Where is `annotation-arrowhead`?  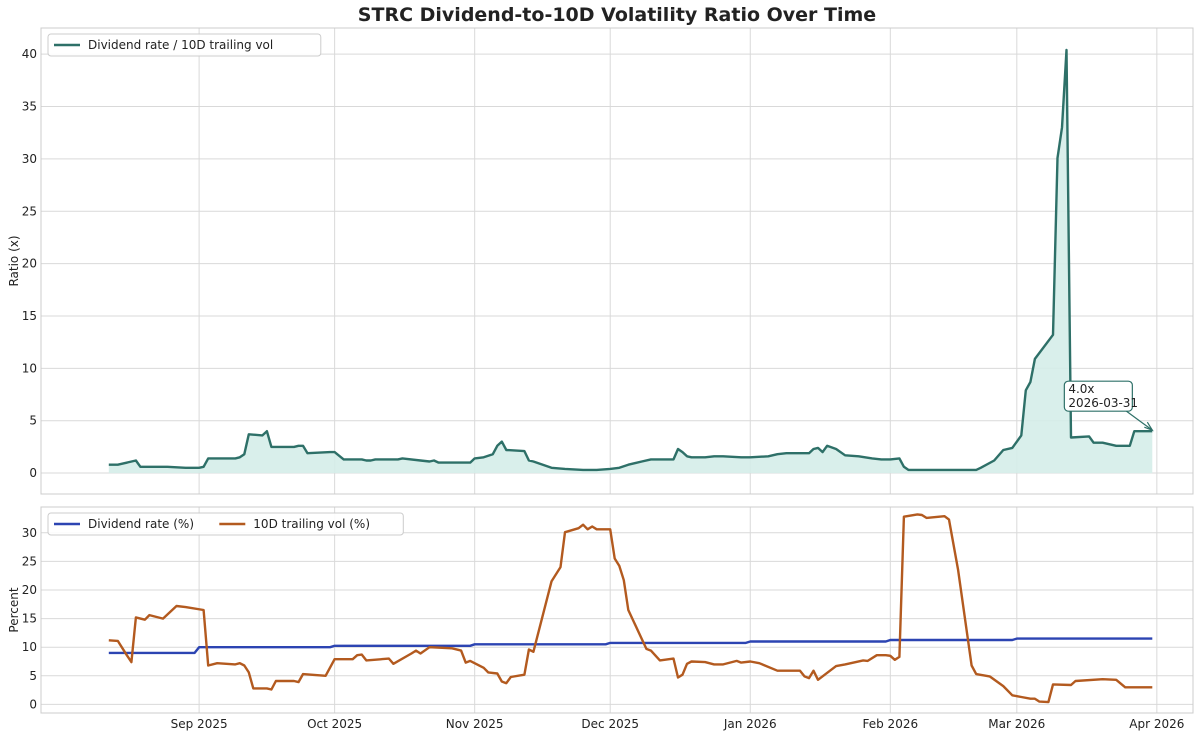 annotation-arrowhead is located at coordinates (1149, 426).